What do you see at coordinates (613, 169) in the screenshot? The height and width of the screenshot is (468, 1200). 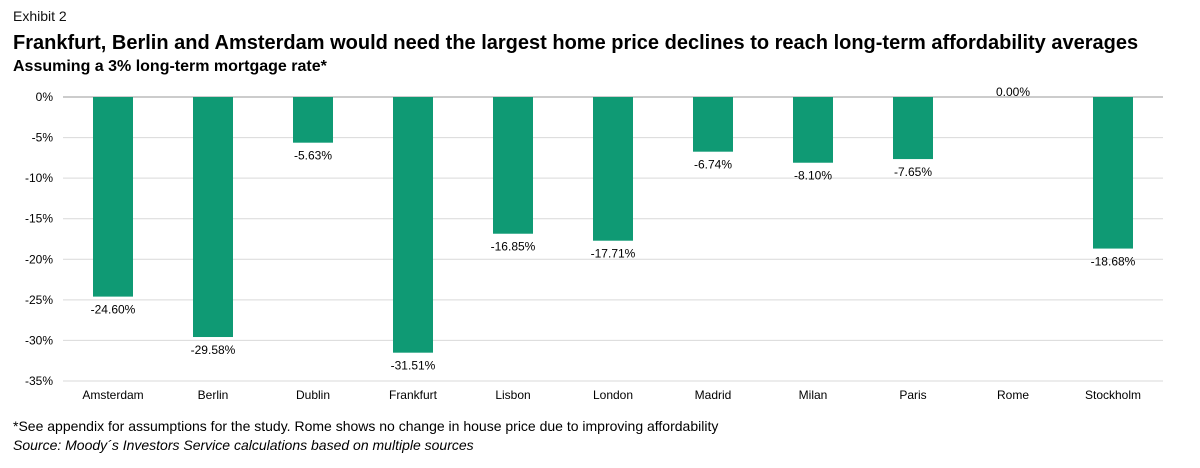 I see `bar-london` at bounding box center [613, 169].